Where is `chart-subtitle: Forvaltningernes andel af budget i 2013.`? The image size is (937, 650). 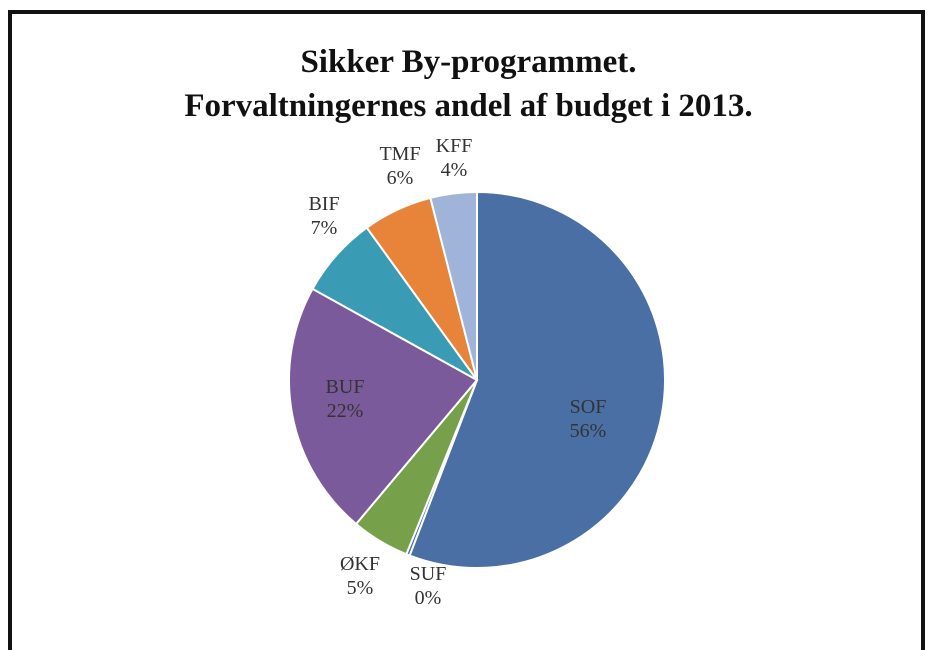 chart-subtitle: Forvaltningernes andel af budget i 2013. is located at coordinates (468, 106).